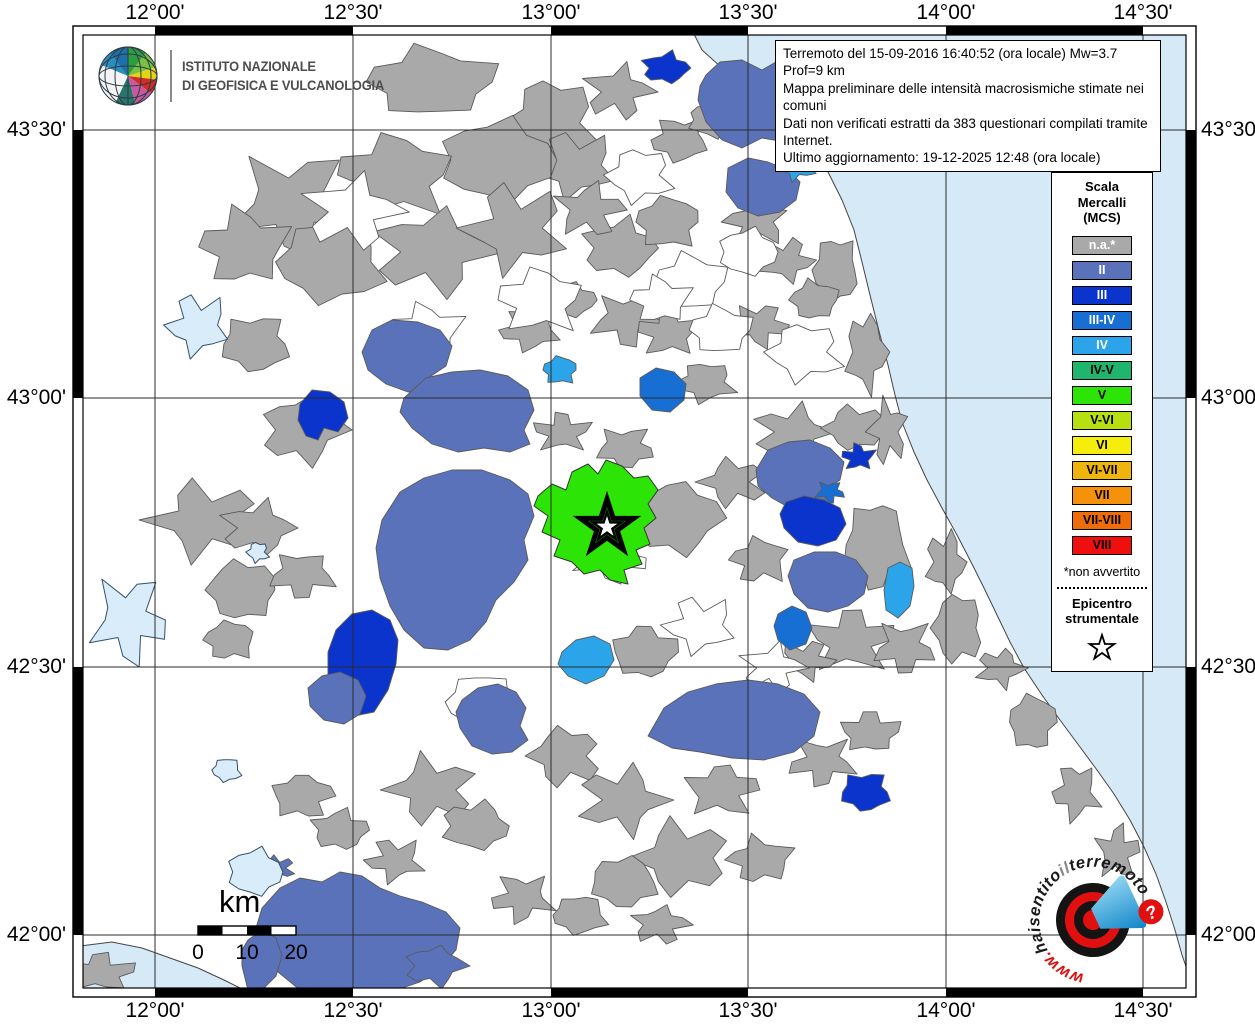 This screenshot has width=1255, height=1024. I want to click on legend-item-v: V, so click(1102, 395).